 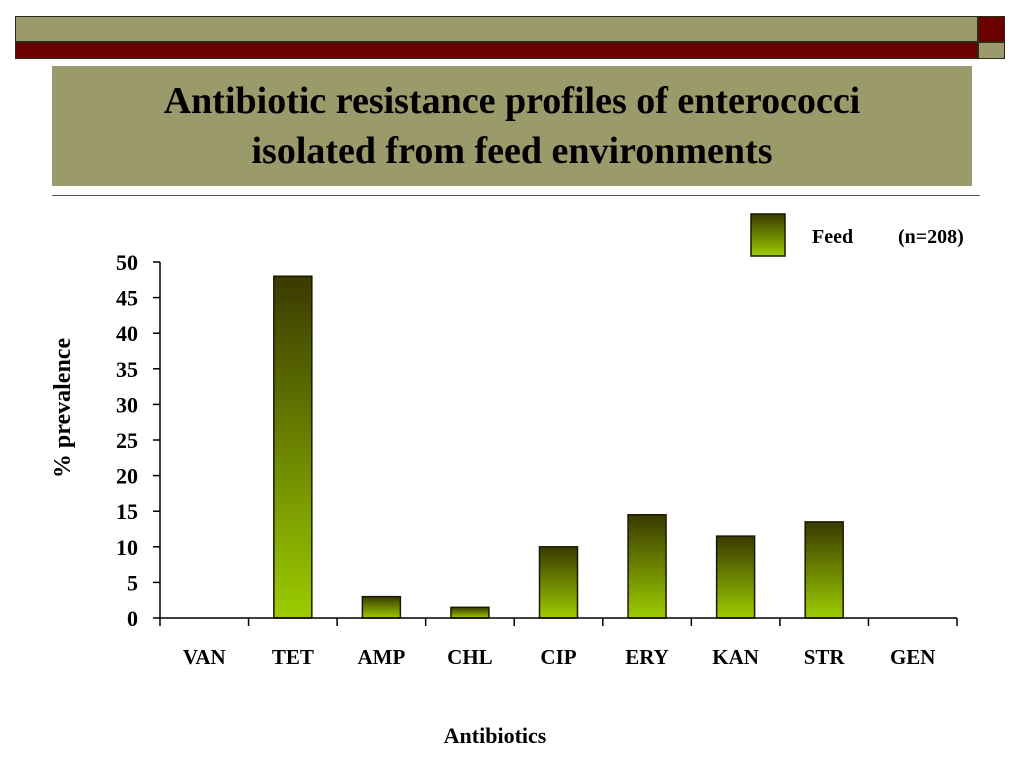 What do you see at coordinates (293, 447) in the screenshot?
I see `bar-tet` at bounding box center [293, 447].